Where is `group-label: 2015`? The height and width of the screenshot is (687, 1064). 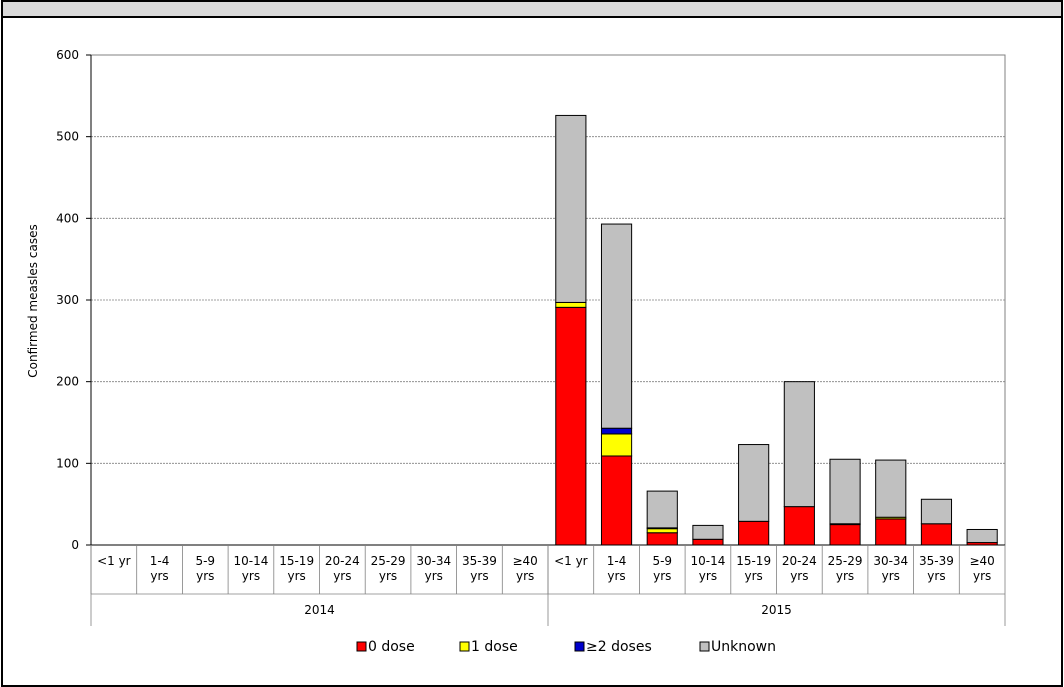
group-label: 2015 is located at coordinates (776, 610).